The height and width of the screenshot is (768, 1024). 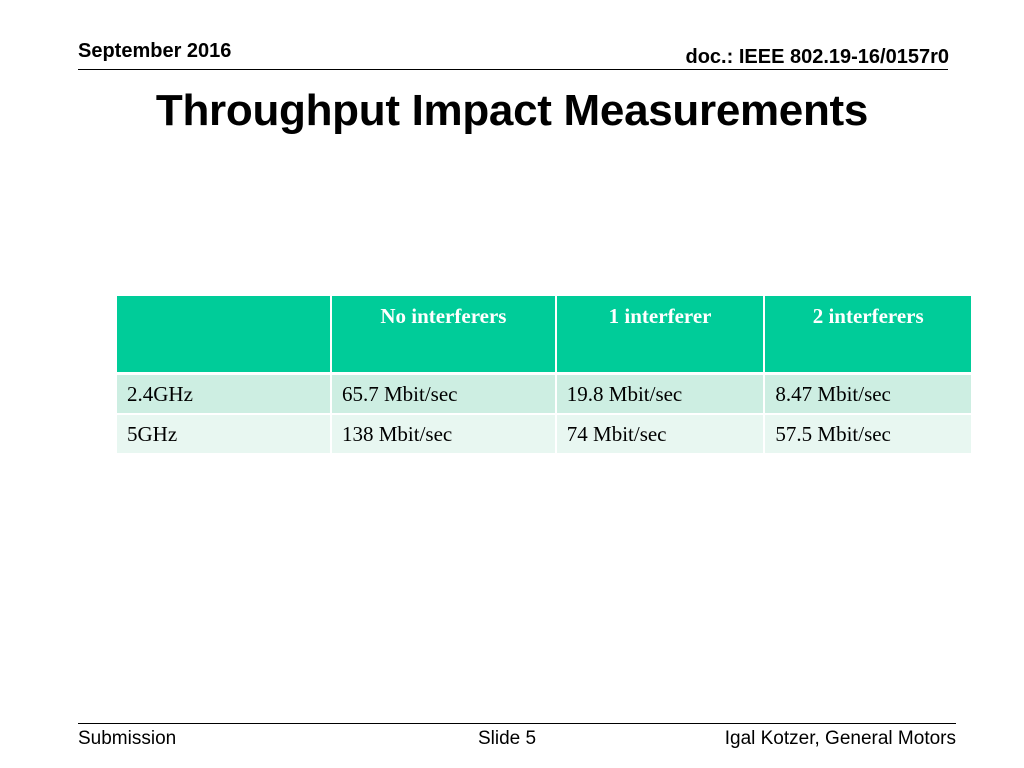 I want to click on table-header-cell, so click(x=224, y=335).